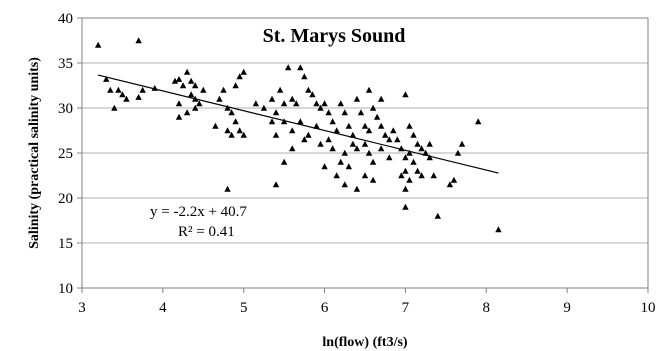 The height and width of the screenshot is (351, 669). I want to click on y-tick-label: 35, so click(65, 64).